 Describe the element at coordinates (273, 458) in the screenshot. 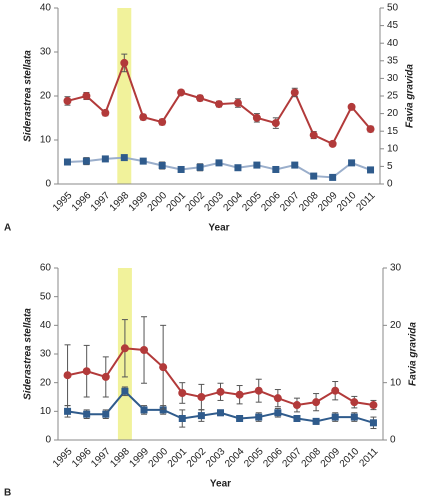

I see `x-tick-label: 2006` at that location.